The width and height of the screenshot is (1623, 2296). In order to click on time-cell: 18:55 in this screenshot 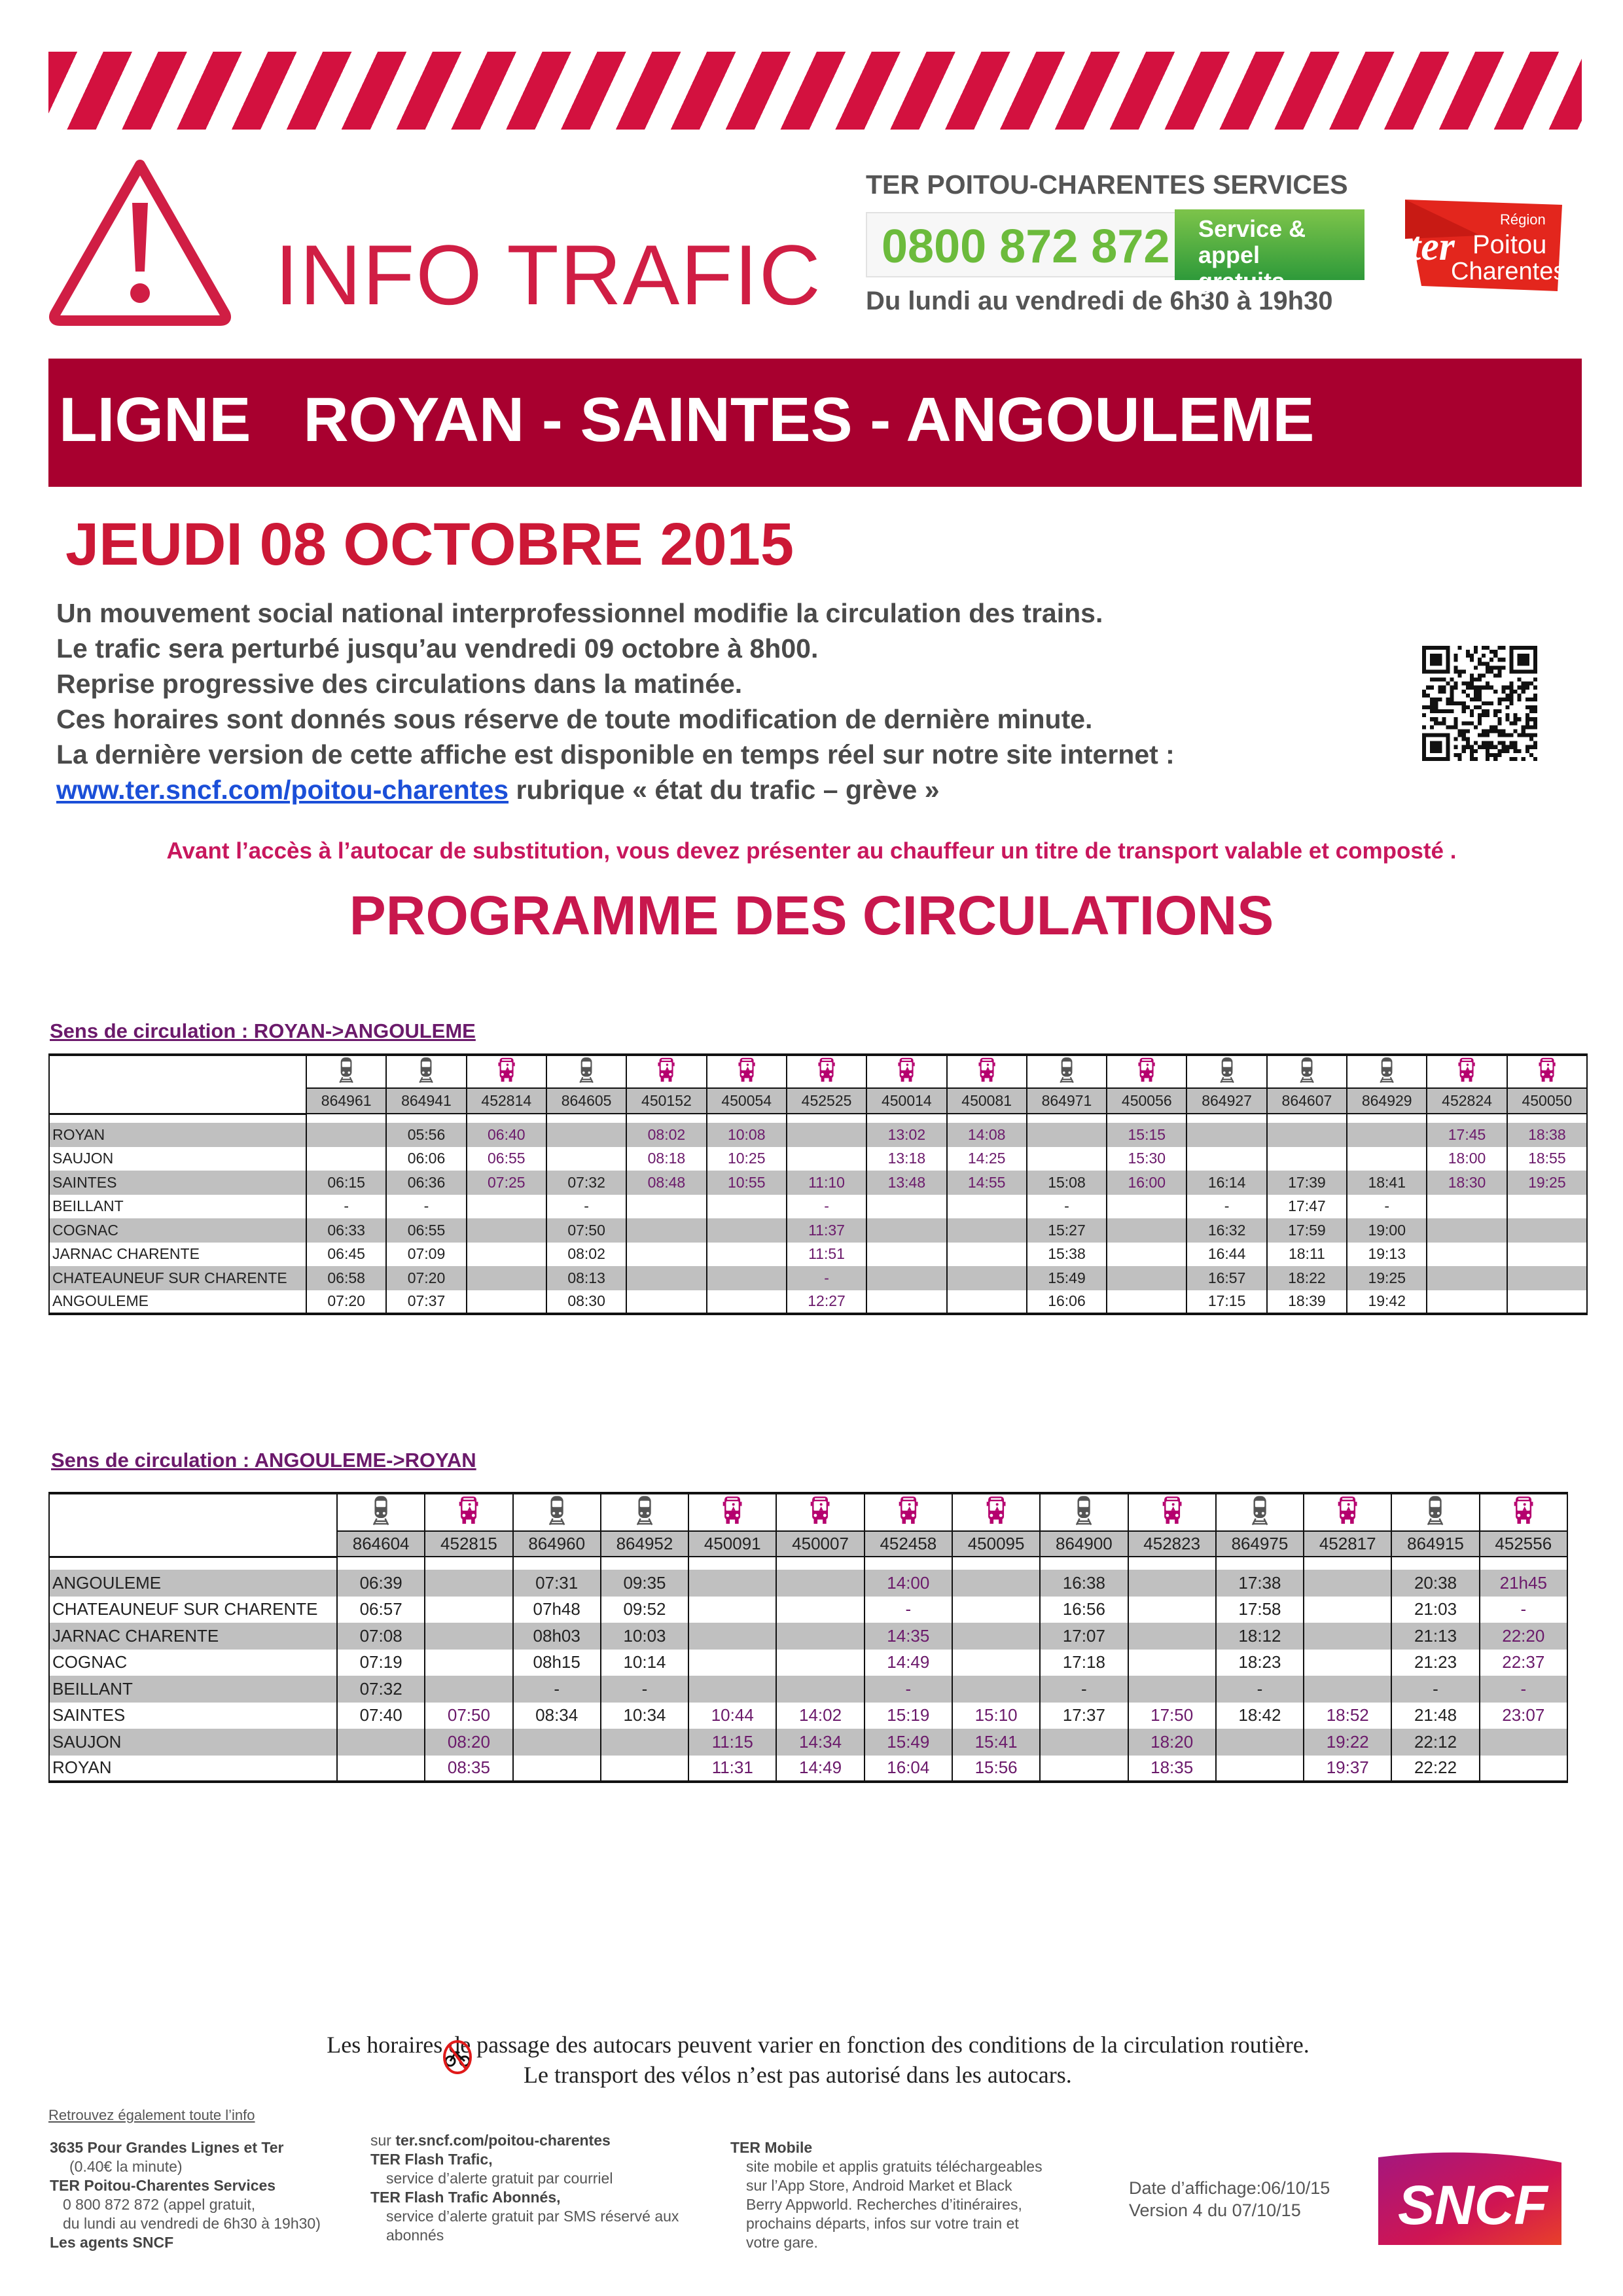, I will do `click(1547, 1158)`.